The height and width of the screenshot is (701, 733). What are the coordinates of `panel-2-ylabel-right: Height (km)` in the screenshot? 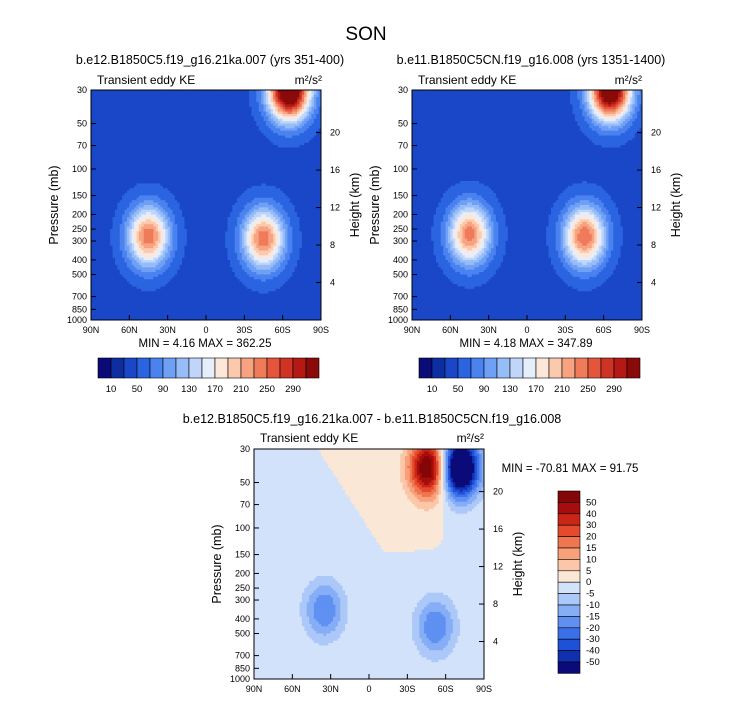 It's located at (676, 205).